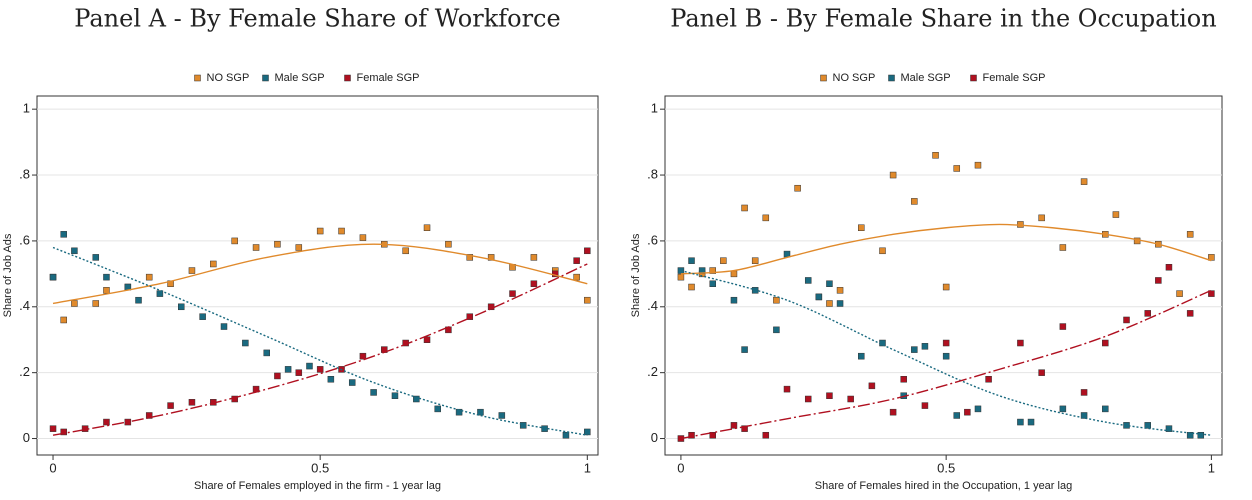 Image resolution: width=1252 pixels, height=500 pixels. Describe the element at coordinates (1211, 467) in the screenshot. I see `x-tick-label: 1` at that location.